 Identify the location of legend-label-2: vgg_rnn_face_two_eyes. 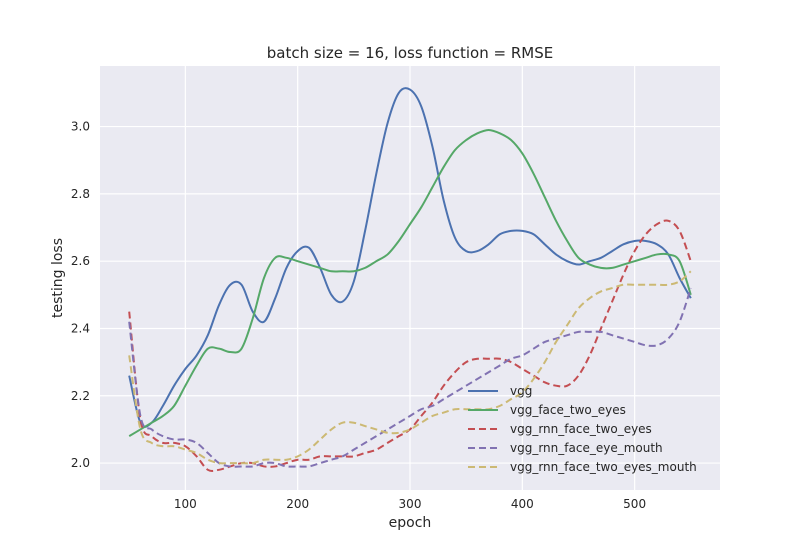
(581, 429).